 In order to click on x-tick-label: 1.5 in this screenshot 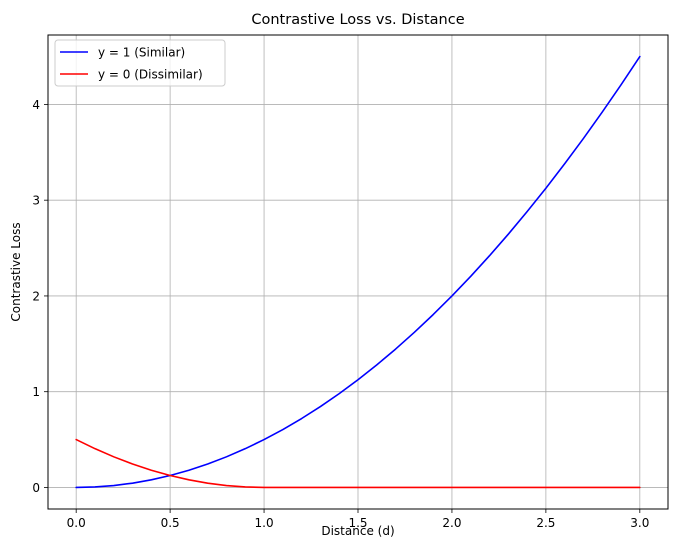, I will do `click(357, 523)`.